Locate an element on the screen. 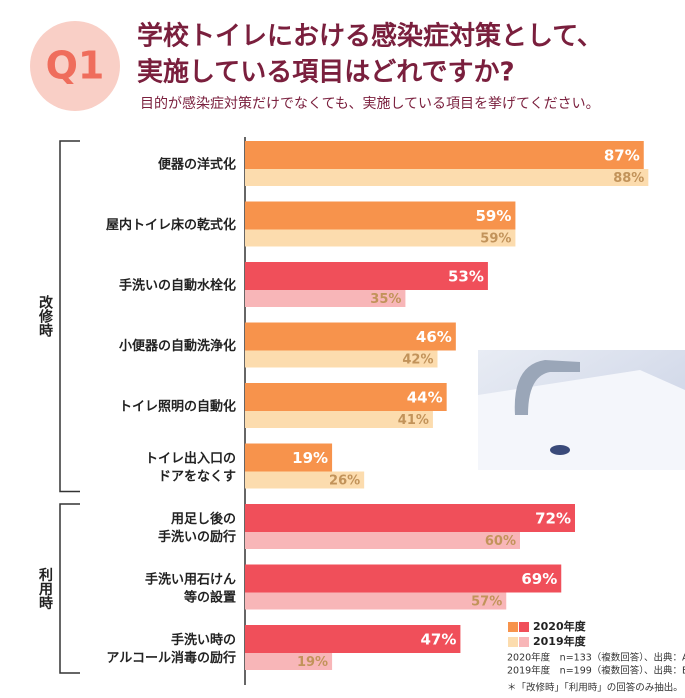 This screenshot has width=685, height=698. value-label: 88% is located at coordinates (628, 178).